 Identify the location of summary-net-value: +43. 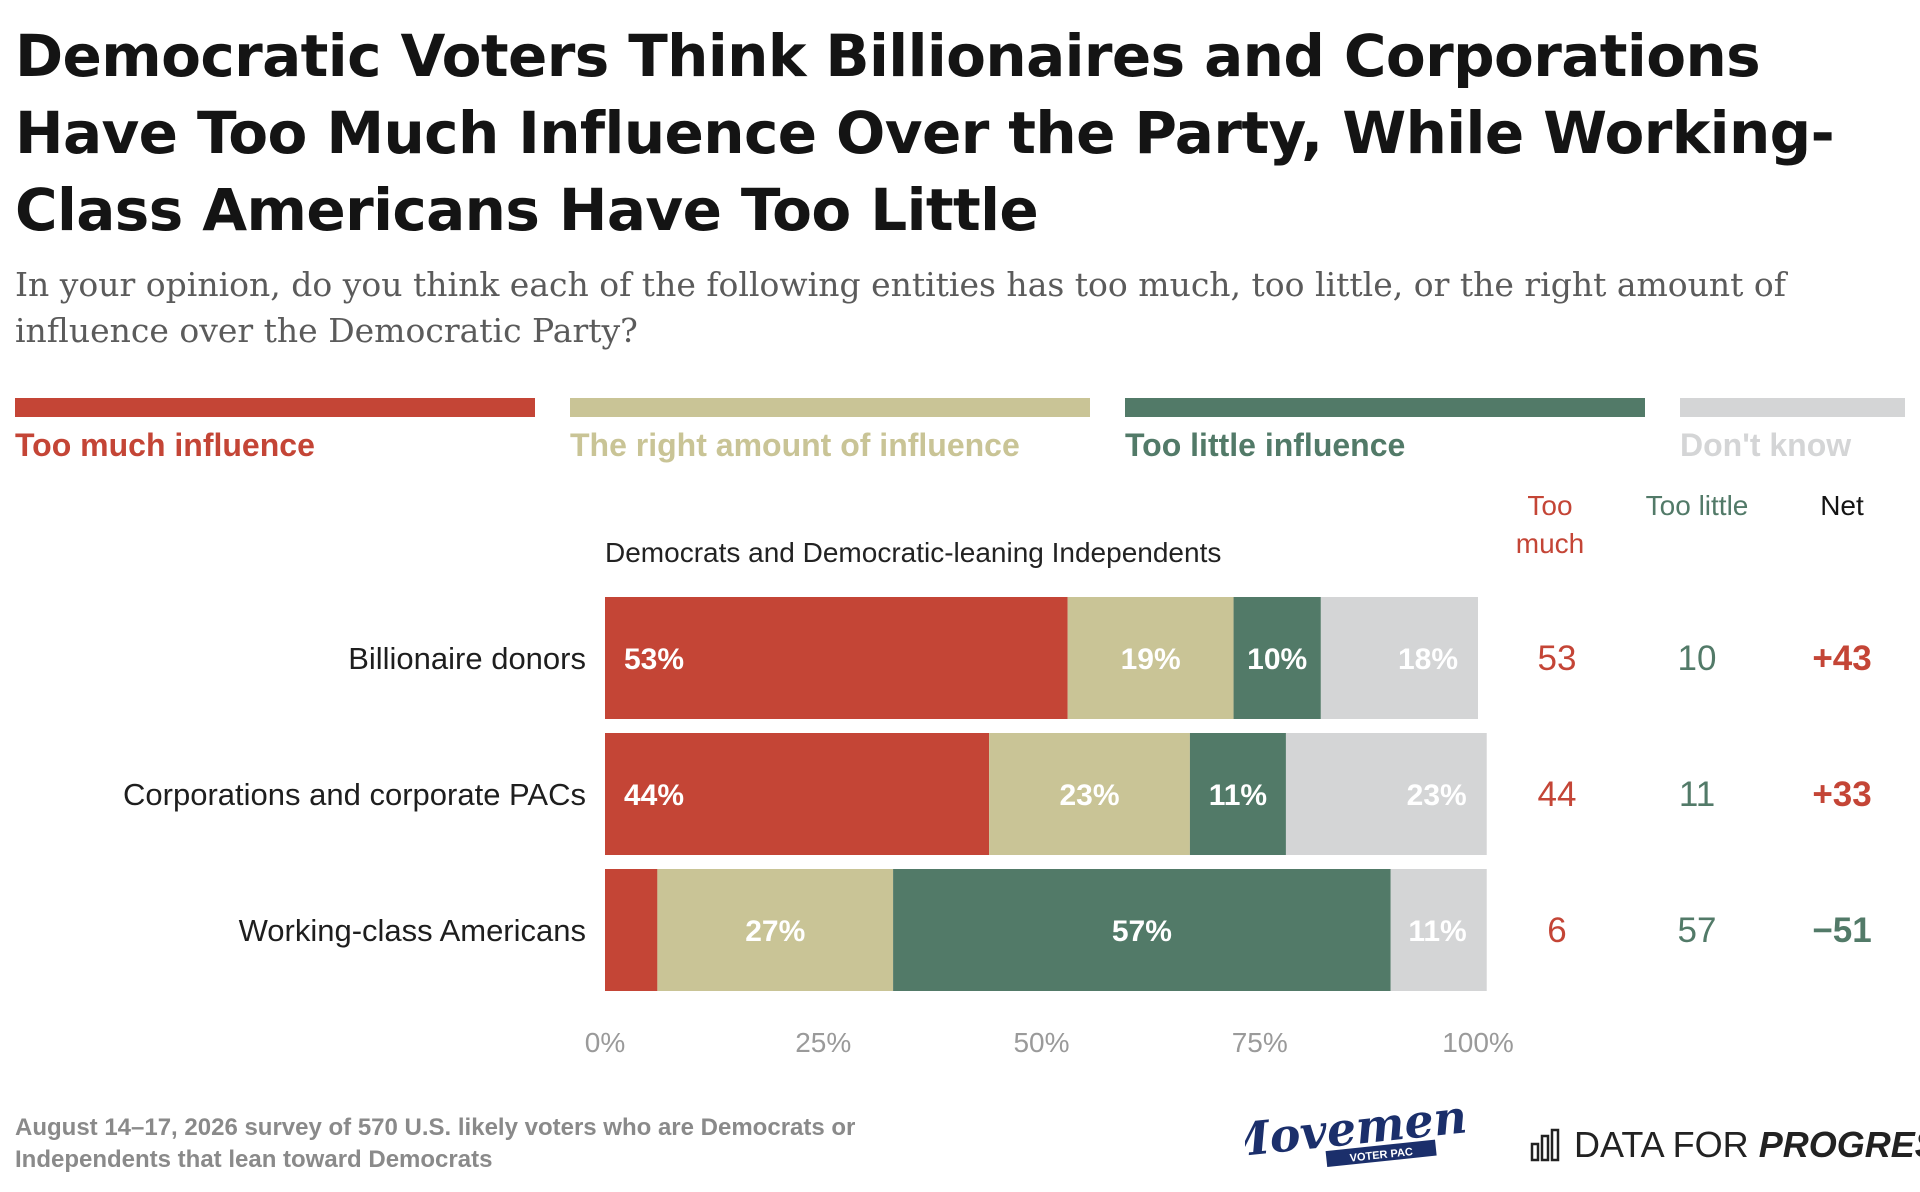
(1841, 658).